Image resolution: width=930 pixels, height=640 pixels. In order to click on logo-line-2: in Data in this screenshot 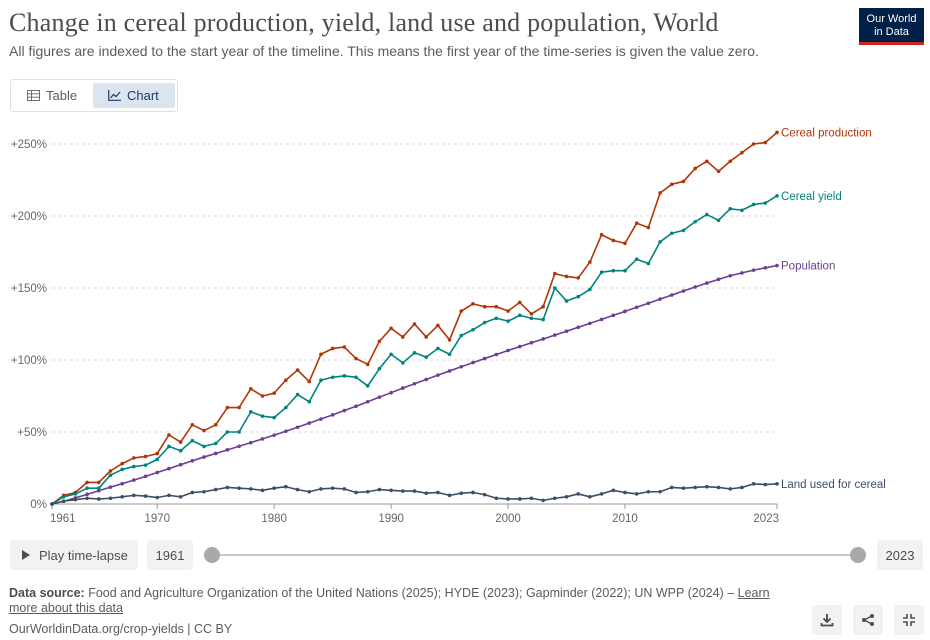, I will do `click(891, 32)`.